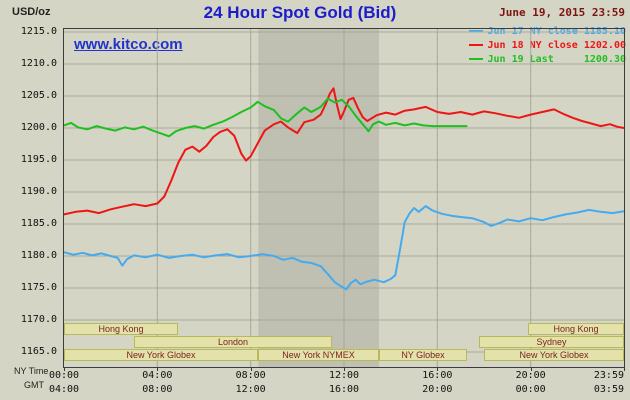 Image resolution: width=630 pixels, height=400 pixels. What do you see at coordinates (437, 375) in the screenshot?
I see `x-axis-ny-tick-label: 16:00` at bounding box center [437, 375].